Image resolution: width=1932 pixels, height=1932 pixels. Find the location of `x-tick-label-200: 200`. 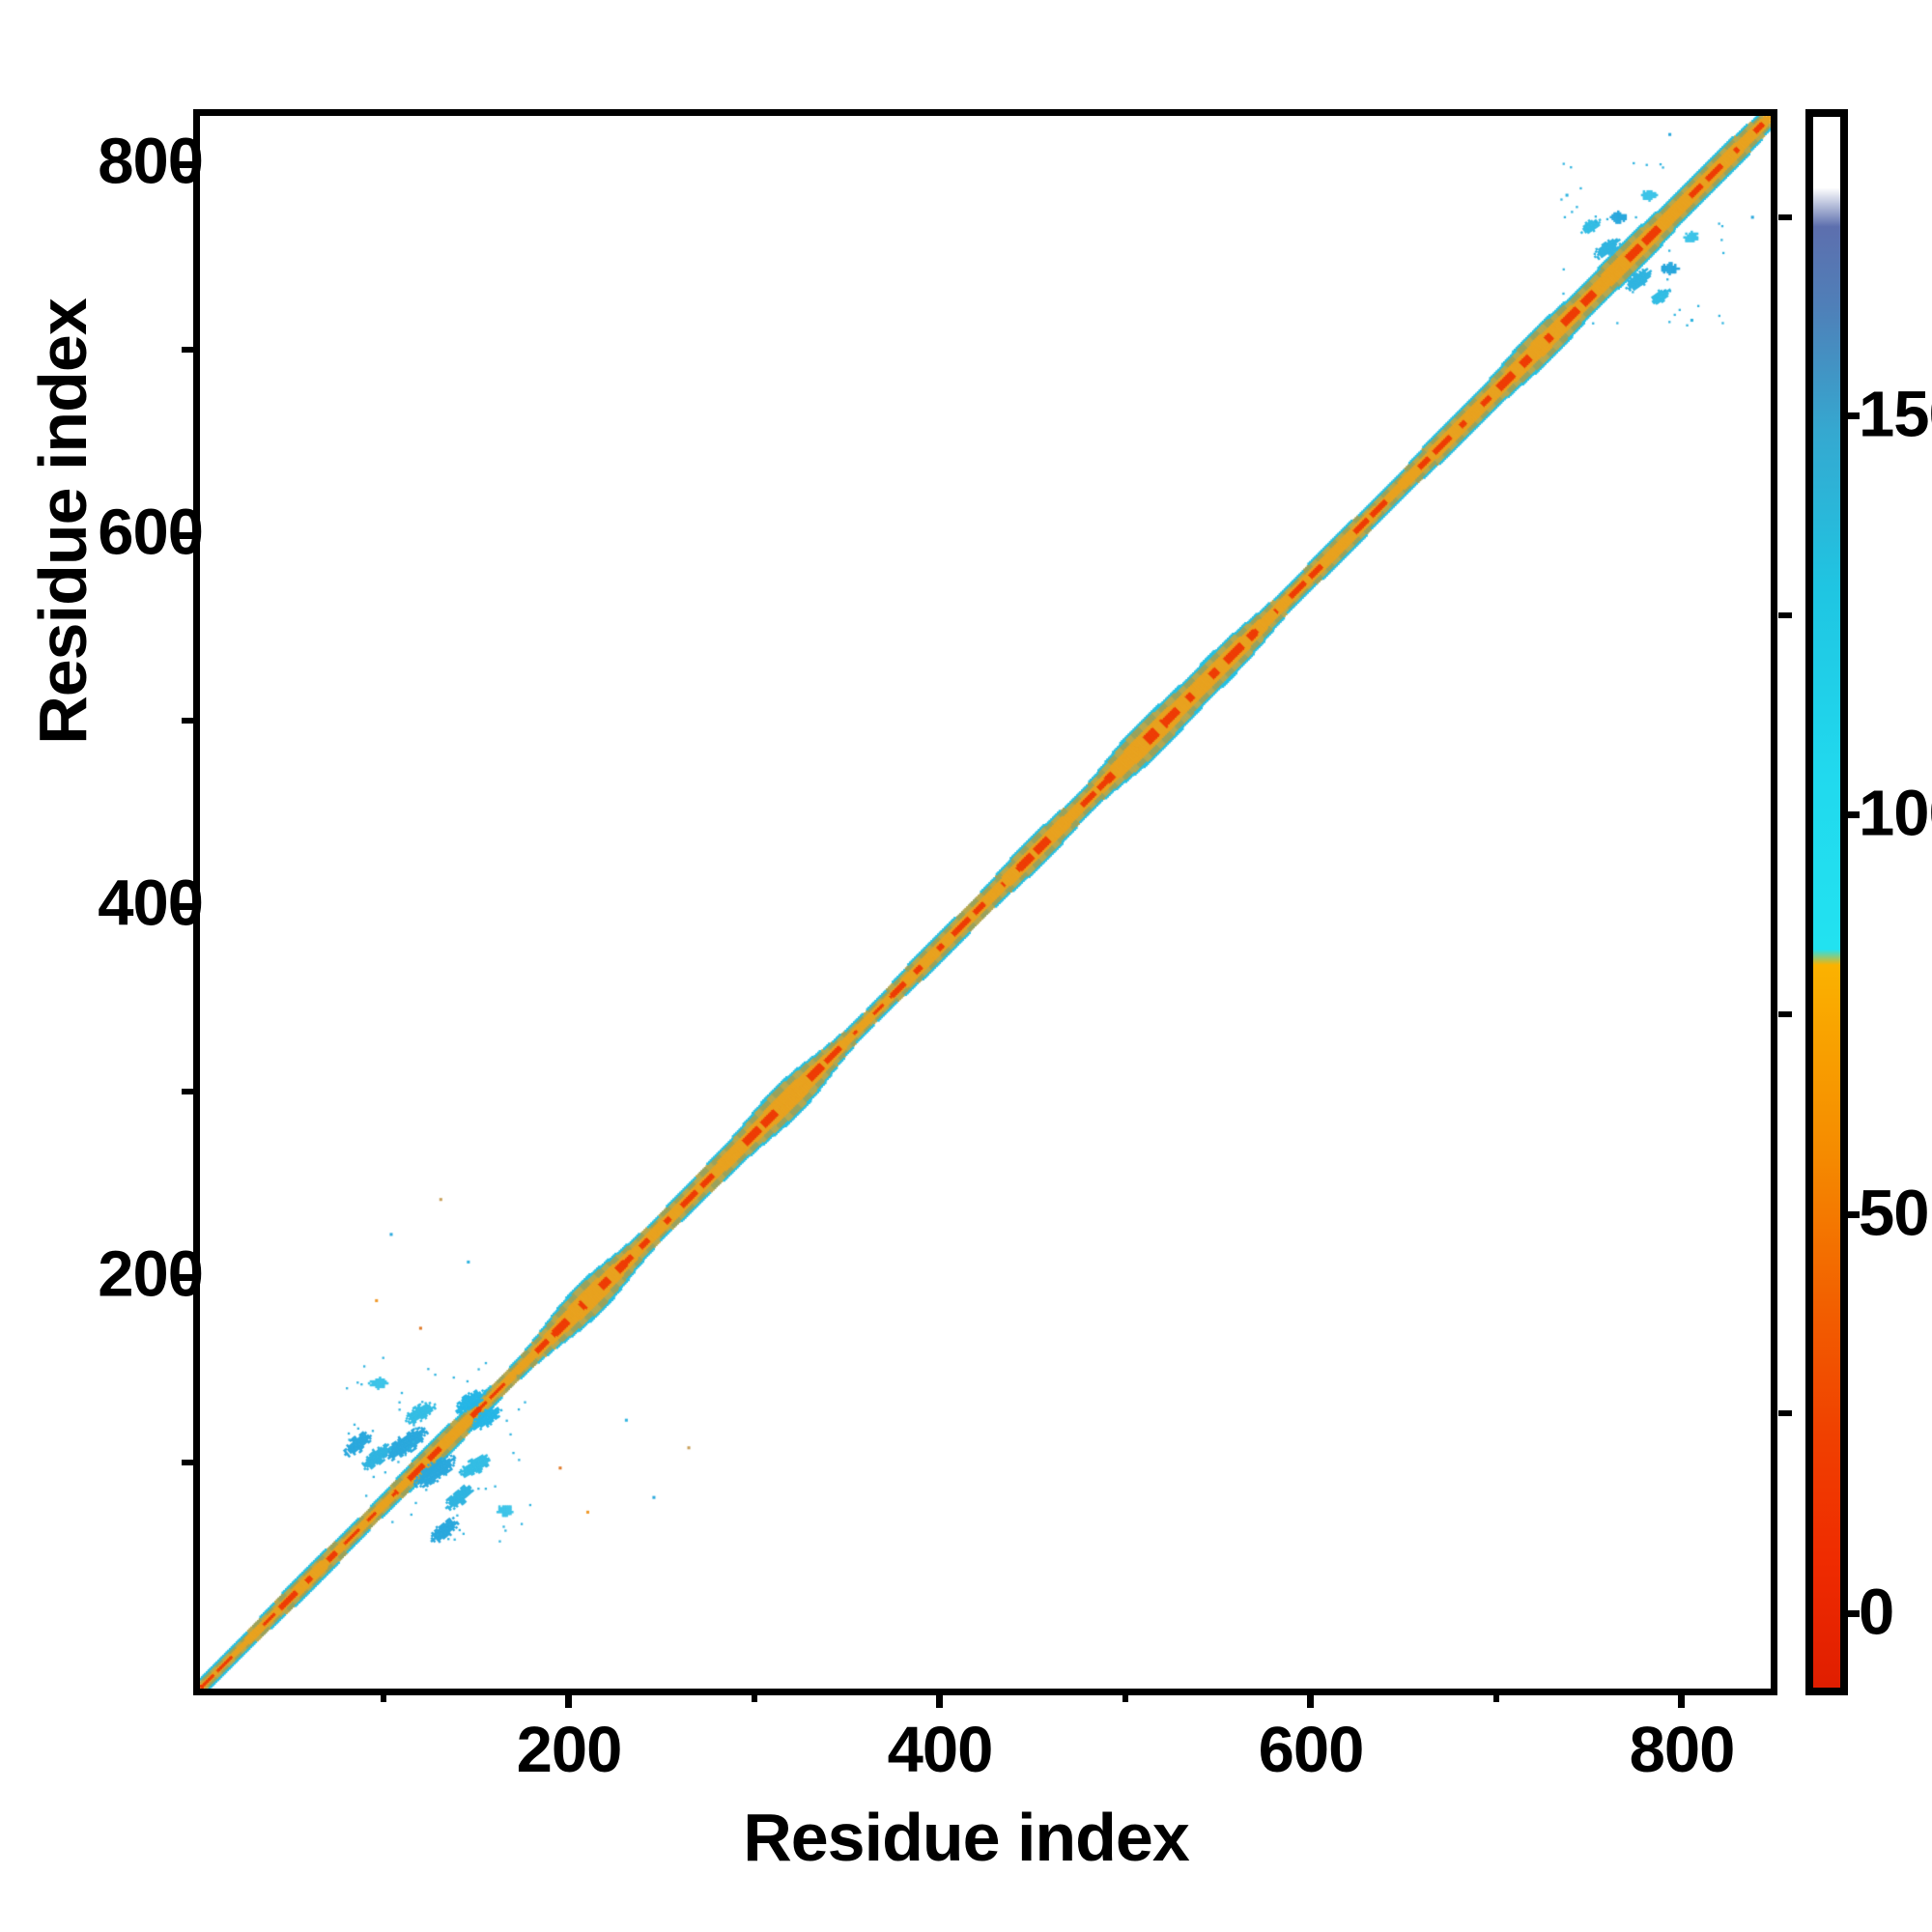

x-tick-label-200: 200 is located at coordinates (569, 1750).